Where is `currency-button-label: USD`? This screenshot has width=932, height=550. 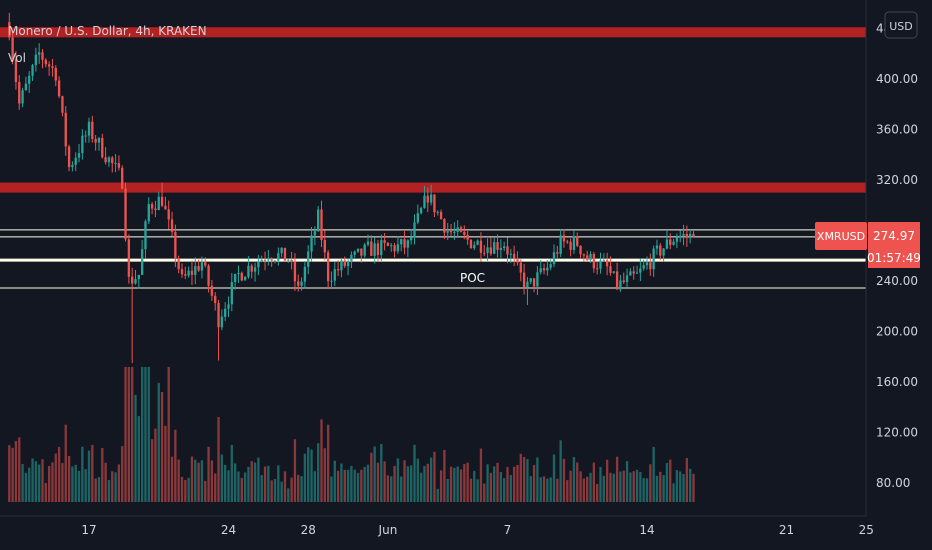
currency-button-label: USD is located at coordinates (901, 26).